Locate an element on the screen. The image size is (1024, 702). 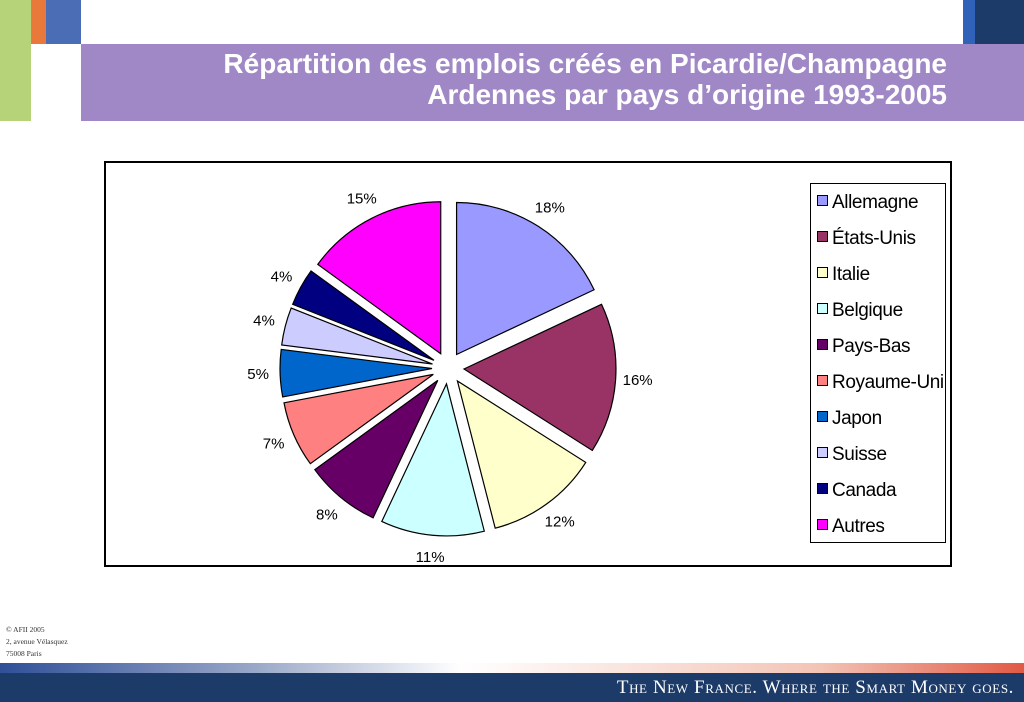
legend-item-etats-unis: États-Unis is located at coordinates (866, 239).